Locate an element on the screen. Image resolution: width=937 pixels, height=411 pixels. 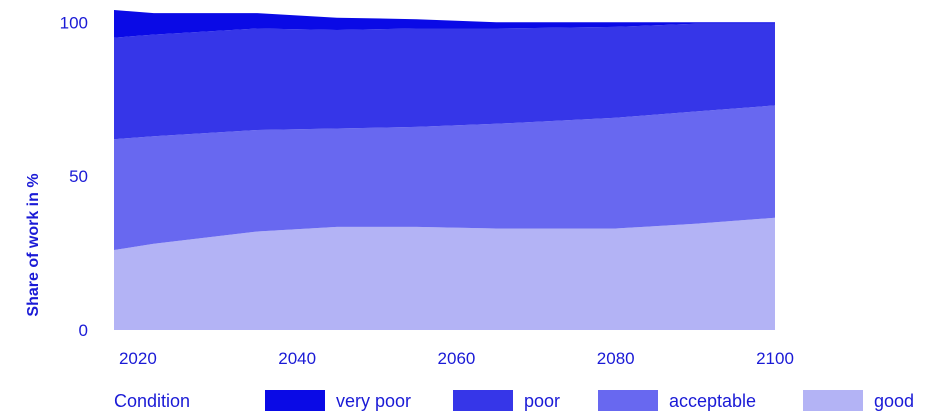
legend-swatch-acceptable is located at coordinates (628, 400).